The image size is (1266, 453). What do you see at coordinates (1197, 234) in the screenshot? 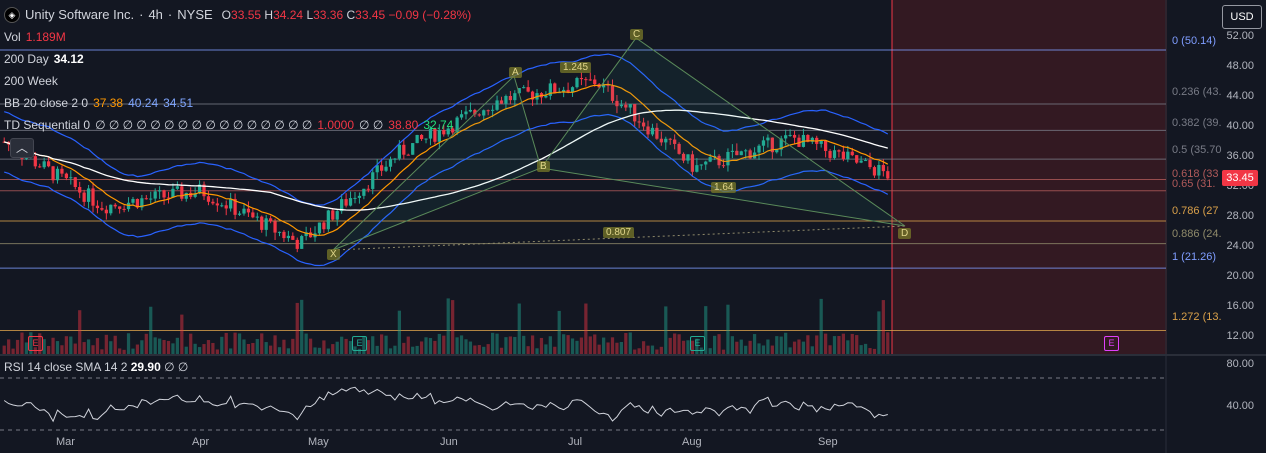
I see `fib-label: 0.886 (24.` at bounding box center [1197, 234].